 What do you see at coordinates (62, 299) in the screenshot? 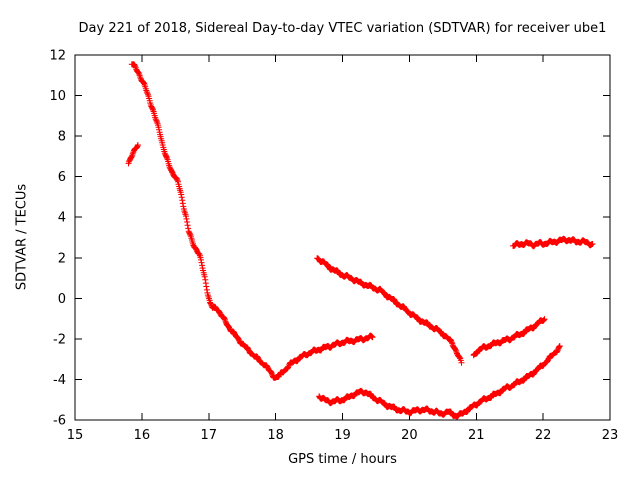
I see `y-tick-label: 0` at bounding box center [62, 299].